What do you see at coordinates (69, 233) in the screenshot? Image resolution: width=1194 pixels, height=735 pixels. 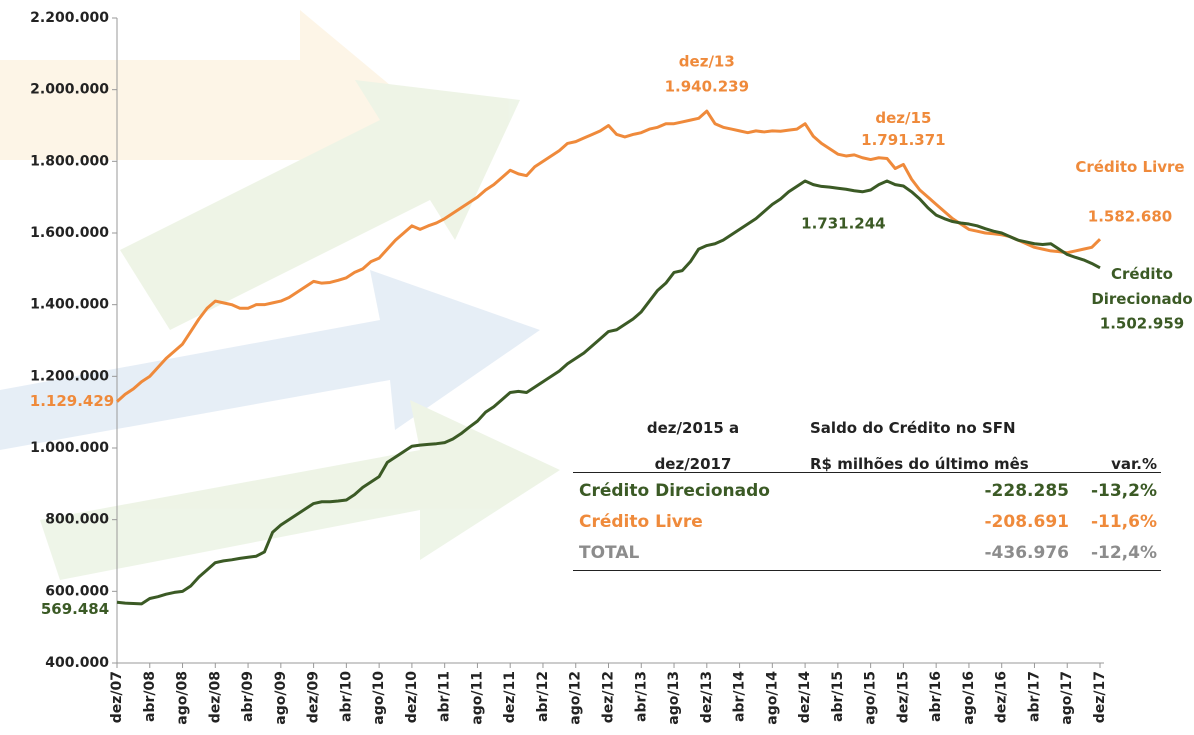 I see `y-tick-label: 1.600.000` at bounding box center [69, 233].